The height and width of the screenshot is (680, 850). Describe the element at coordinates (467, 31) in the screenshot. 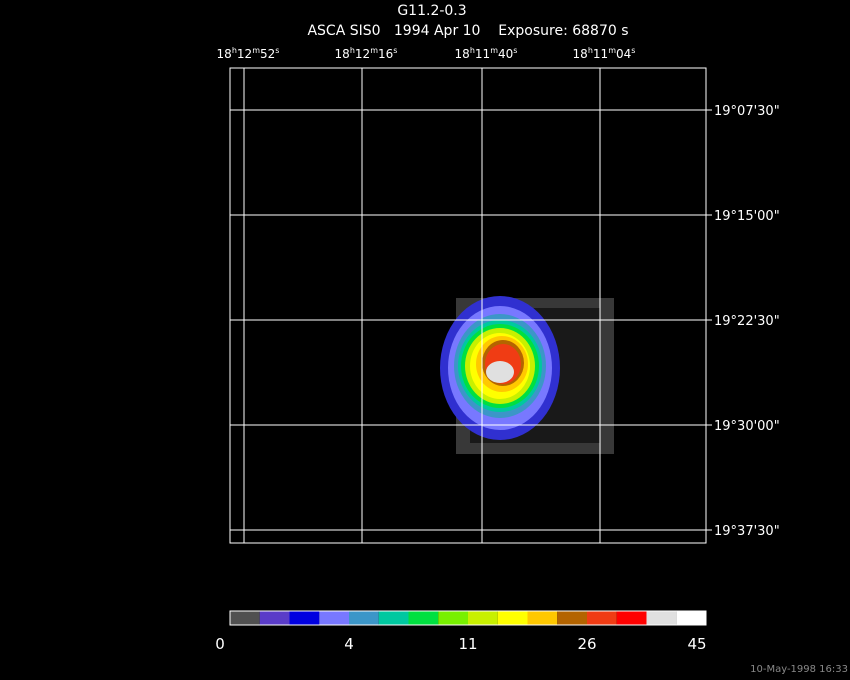

I see `subtitle: ASCA SIS0 1994 Apr 10 Exposure: 68870 s` at that location.